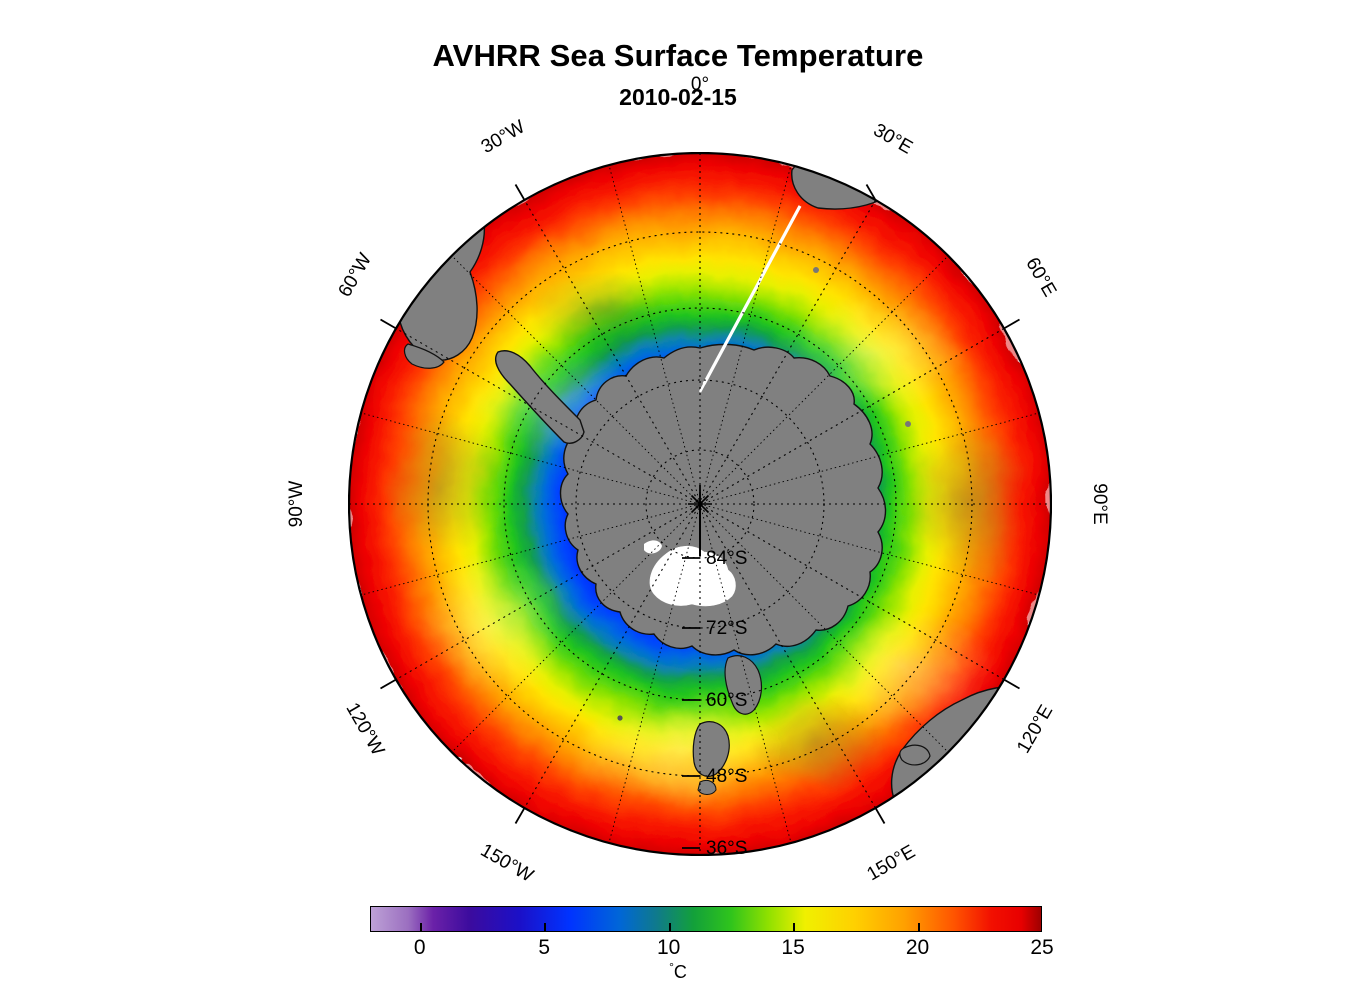 This screenshot has height=1000, width=1356. I want to click on lat-label-60s: 60°S, so click(726, 700).